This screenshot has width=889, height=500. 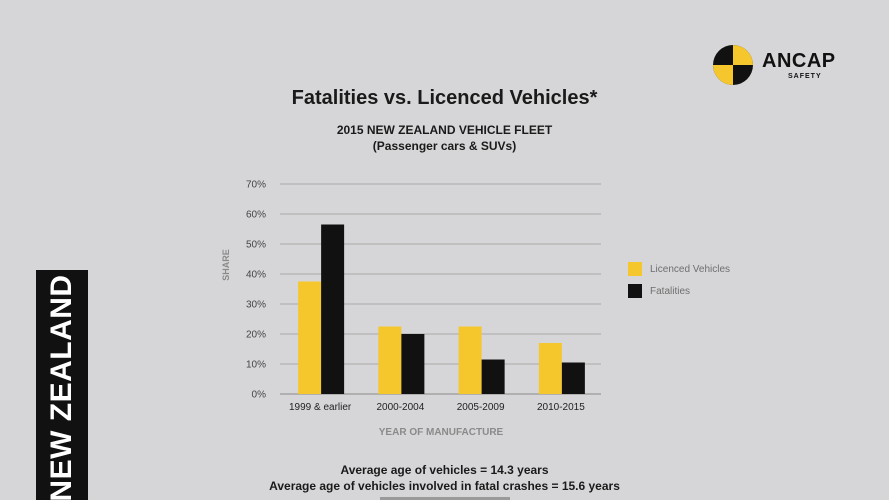 I want to click on y-tick-label: 50%, so click(x=256, y=245).